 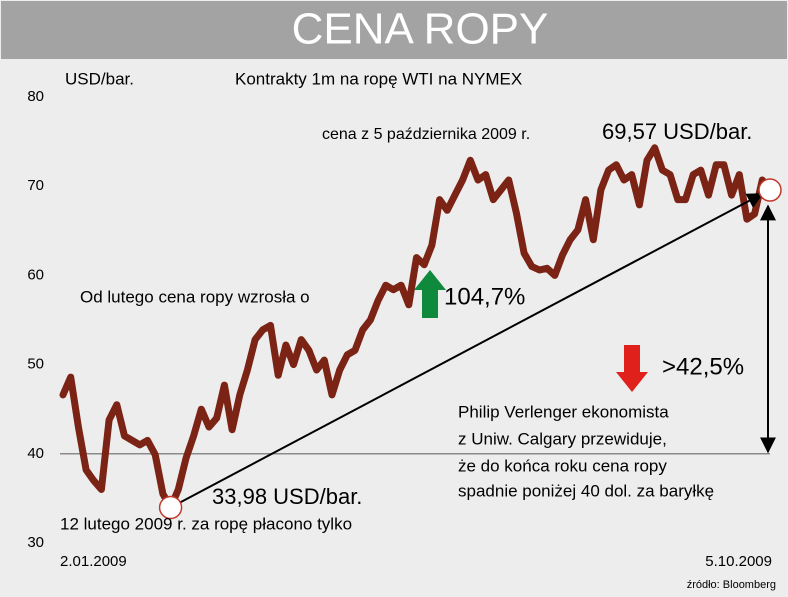 I want to click on title-bar, so click(x=394, y=30).